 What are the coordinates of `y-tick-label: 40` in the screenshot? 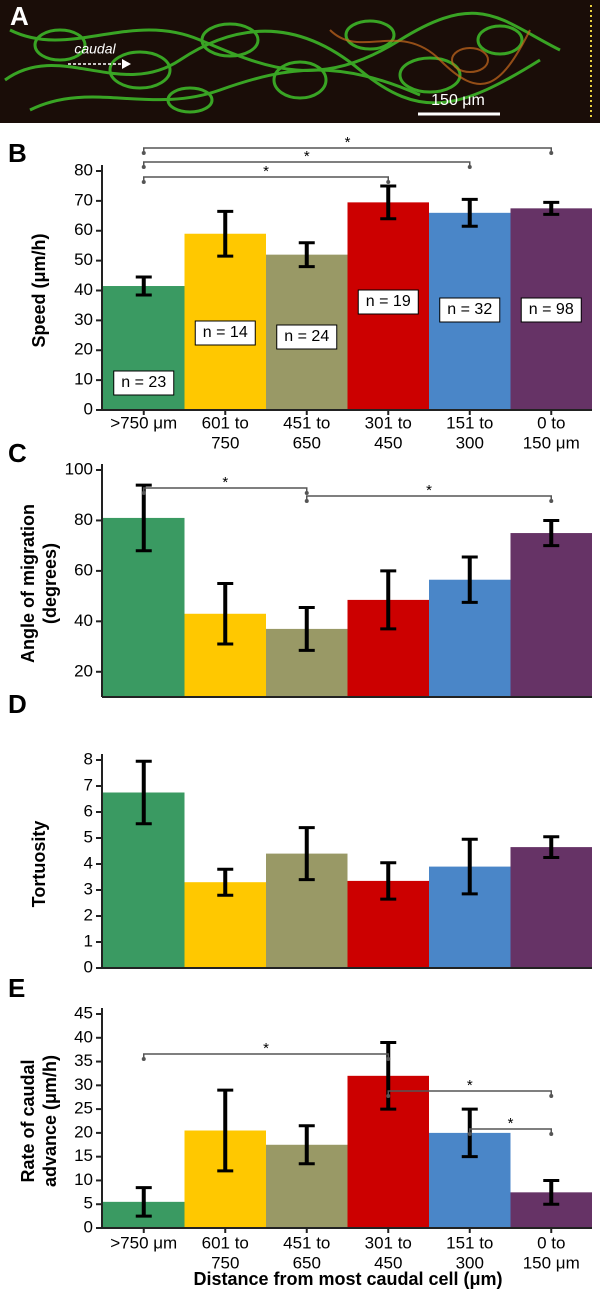 It's located at (83, 620).